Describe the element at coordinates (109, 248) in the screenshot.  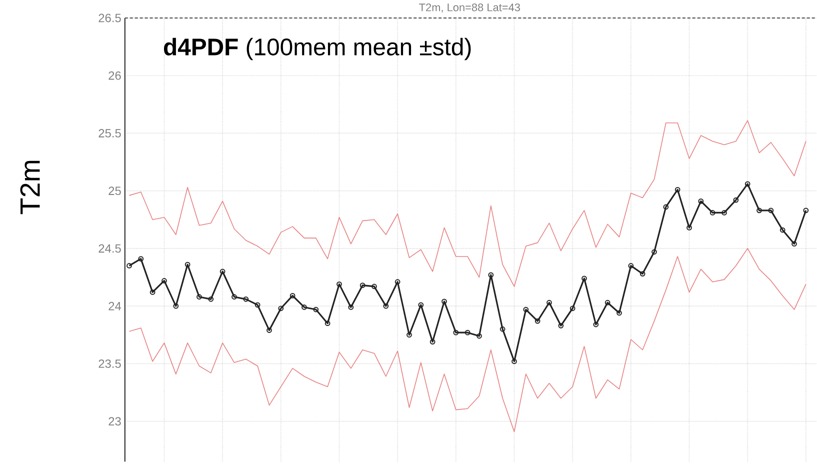
I see `y-tick-label: 24.5` at that location.